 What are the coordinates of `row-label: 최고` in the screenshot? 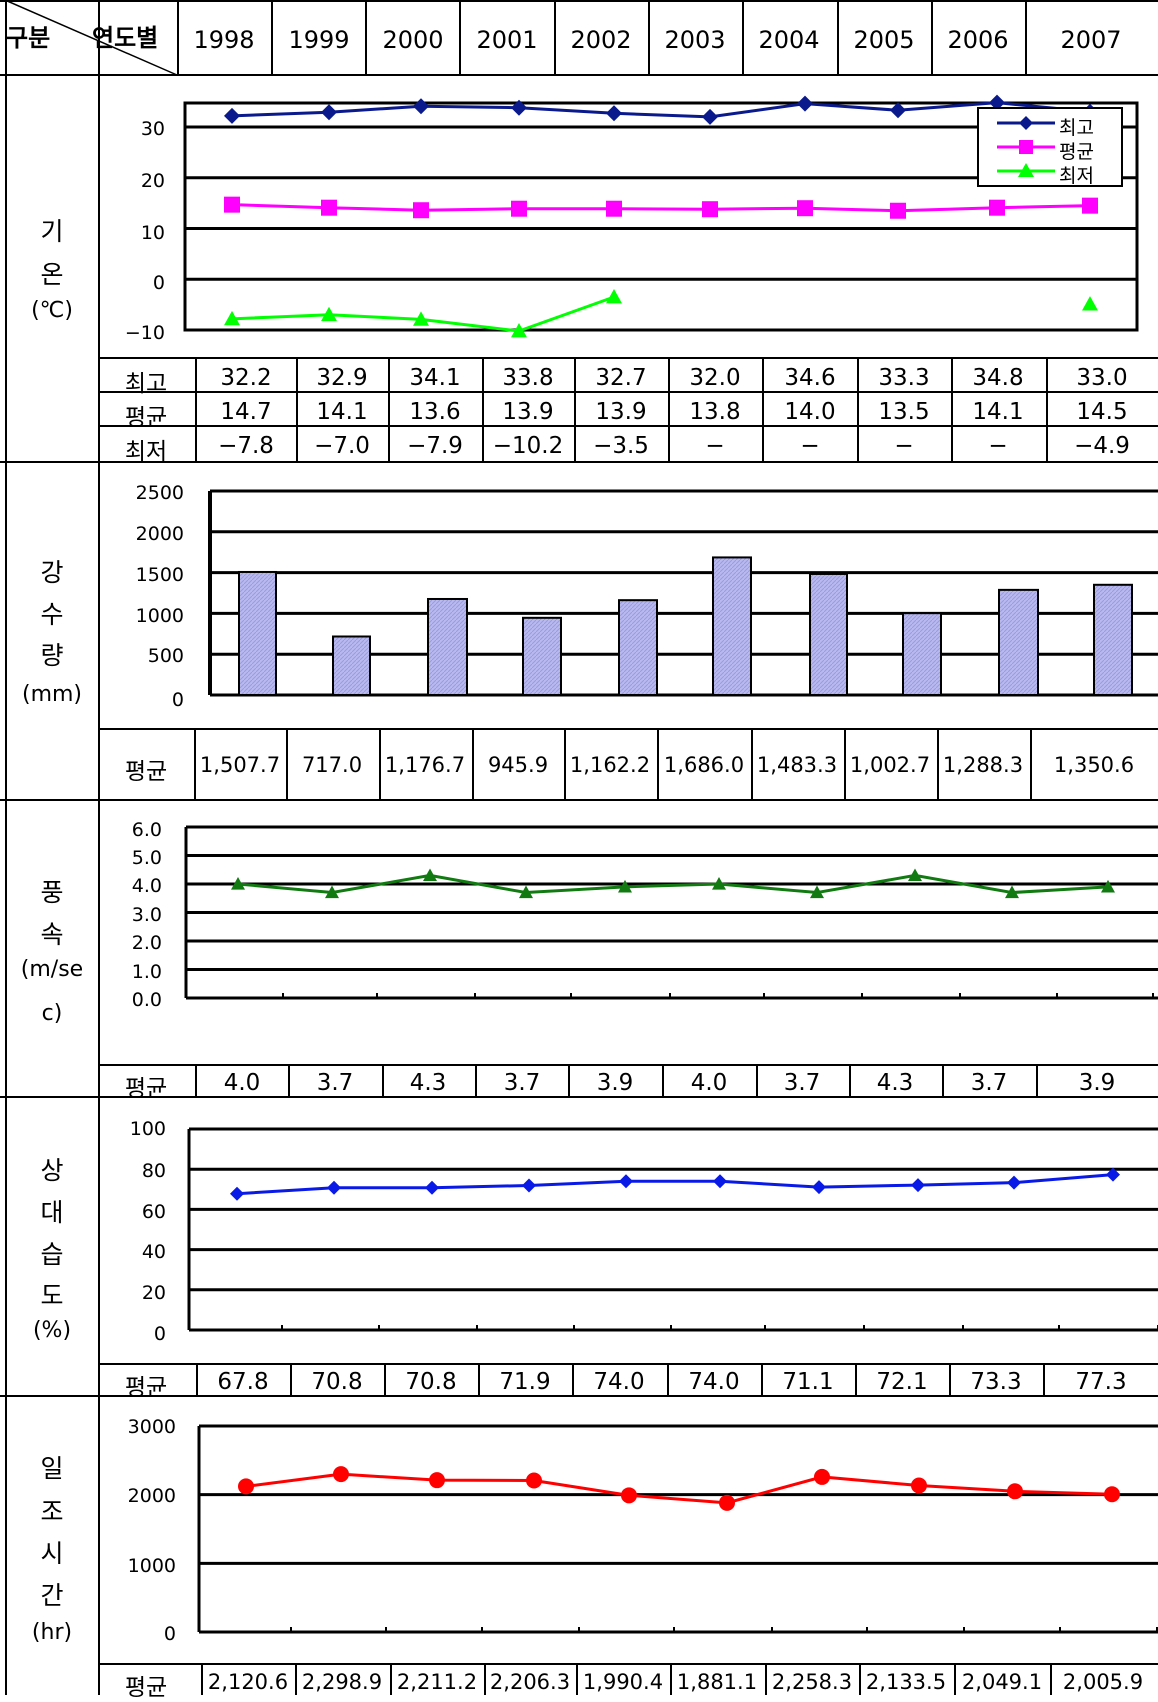 It's located at (146, 384).